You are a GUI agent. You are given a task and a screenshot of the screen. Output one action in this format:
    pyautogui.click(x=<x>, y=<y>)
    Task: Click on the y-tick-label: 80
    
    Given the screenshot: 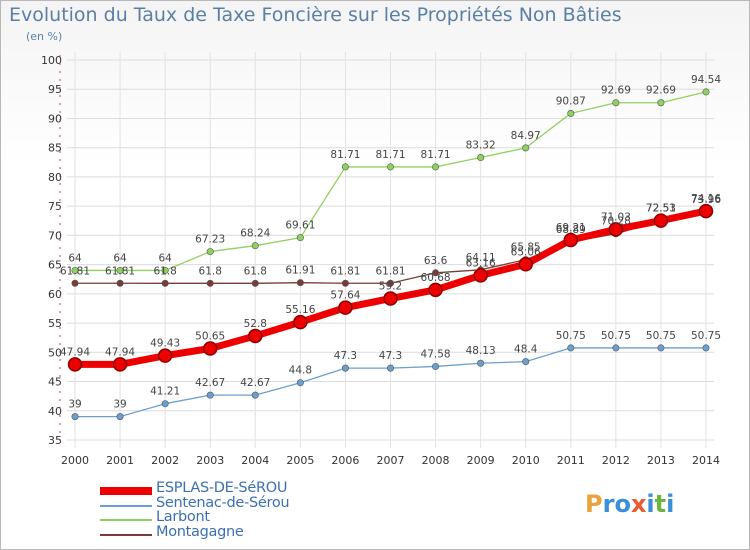 What is the action you would take?
    pyautogui.click(x=55, y=177)
    